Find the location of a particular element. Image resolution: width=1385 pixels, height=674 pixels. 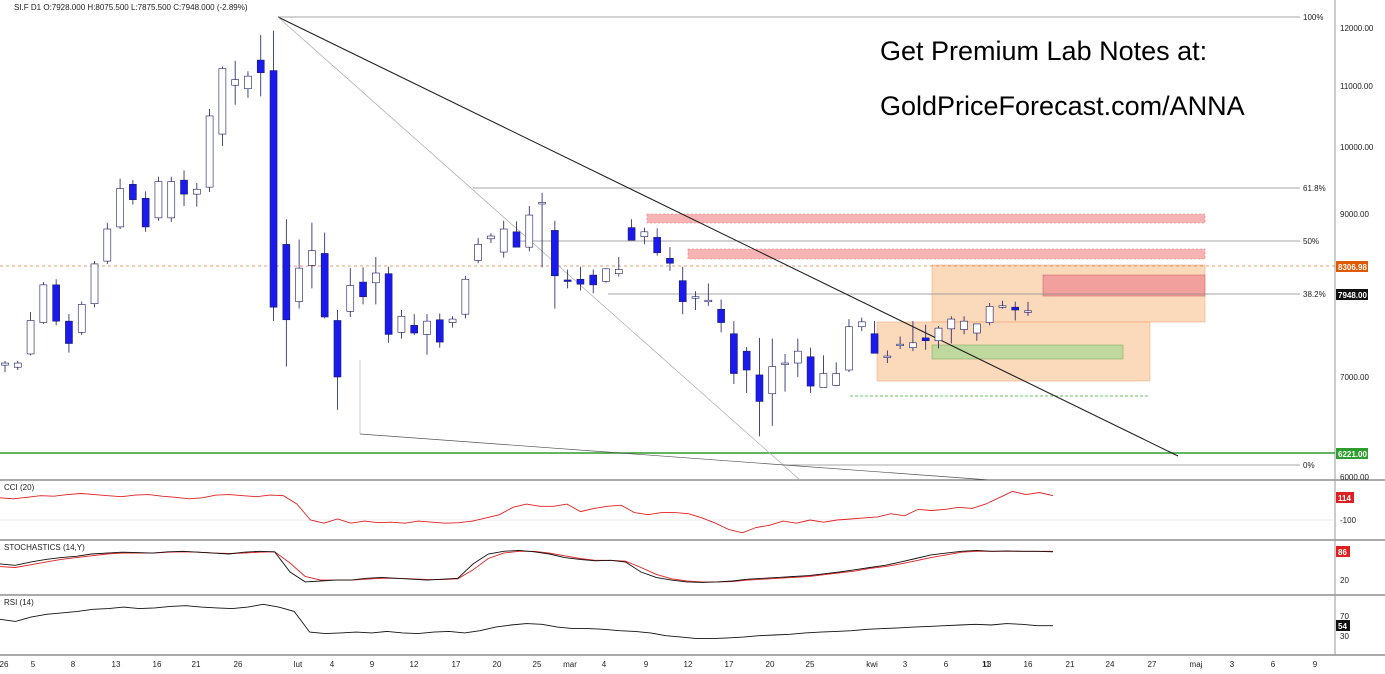

cci-level-label: -100 is located at coordinates (1348, 520).